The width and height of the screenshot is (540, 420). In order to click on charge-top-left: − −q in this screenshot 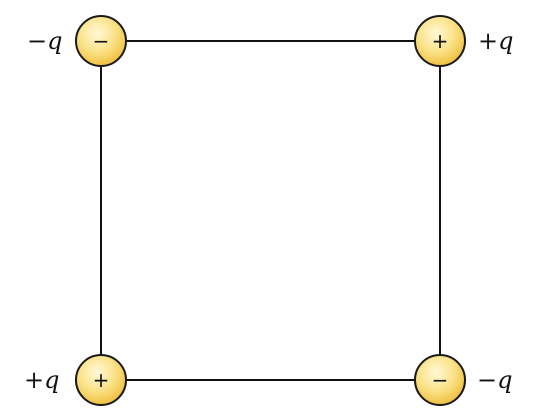, I will do `click(77, 41)`.